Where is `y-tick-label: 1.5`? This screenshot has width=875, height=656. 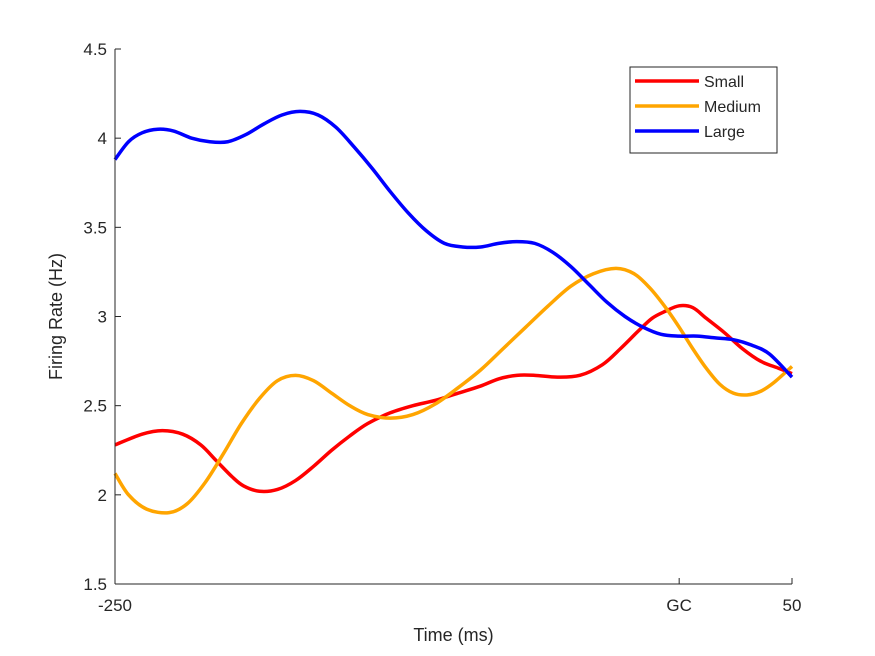 y-tick-label: 1.5 is located at coordinates (95, 584).